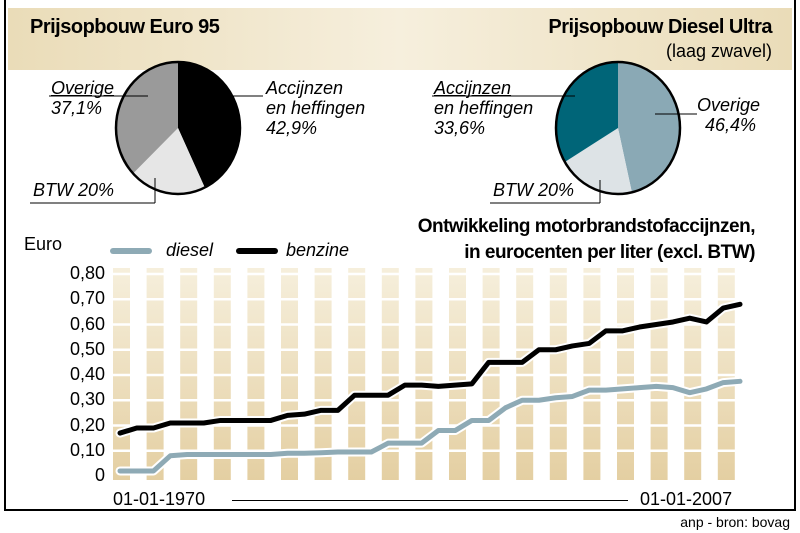 The image size is (800, 533). Describe the element at coordinates (74, 190) in the screenshot. I see `pie1-btw-label: BTW 20%` at that location.